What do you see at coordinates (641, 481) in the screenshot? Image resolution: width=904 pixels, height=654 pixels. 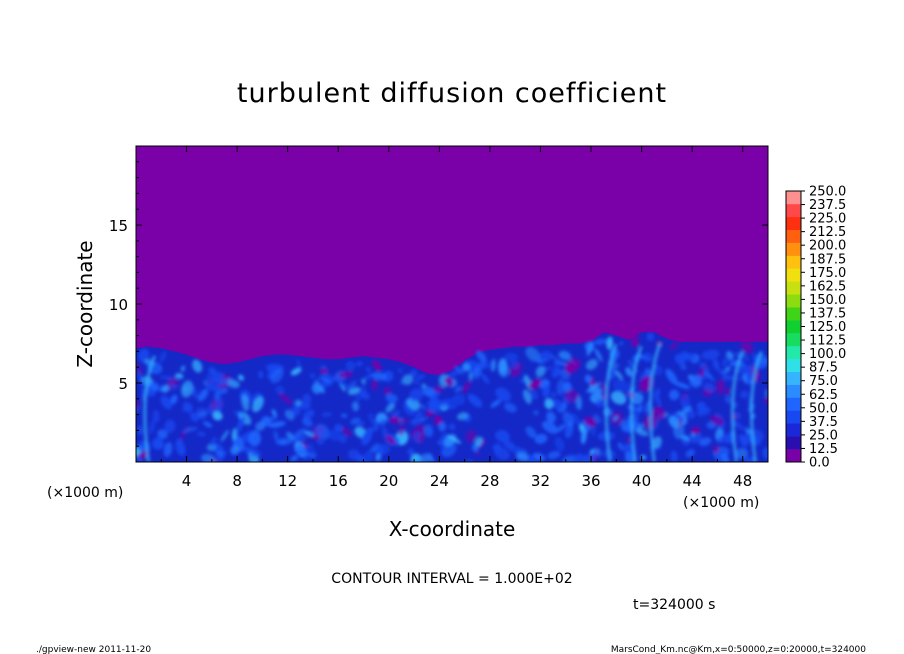 I see `x-tick-label: 40` at bounding box center [641, 481].